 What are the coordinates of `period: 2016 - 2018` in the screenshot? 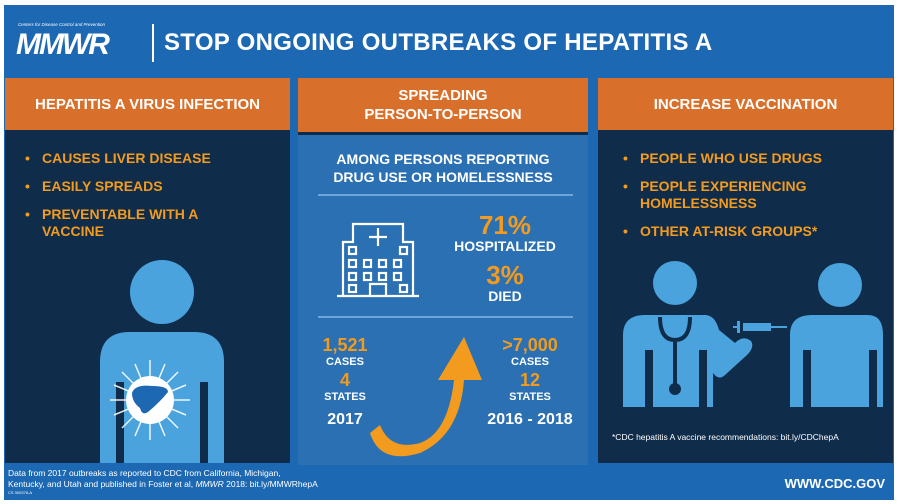 It's located at (530, 419).